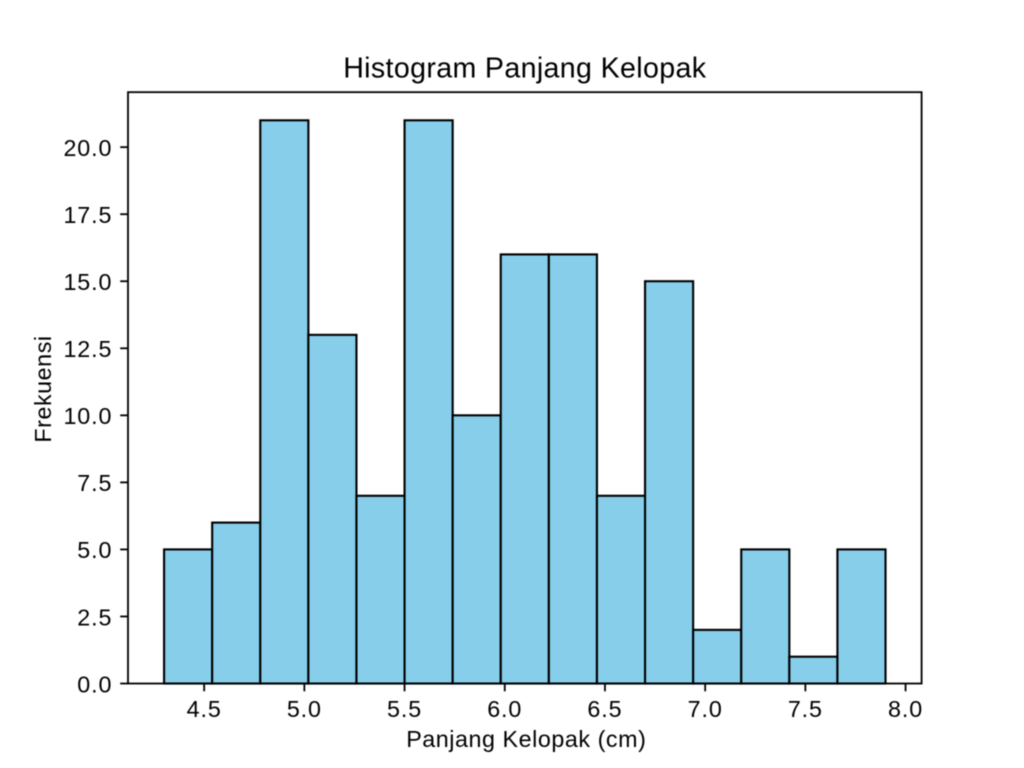 Image resolution: width=1024 pixels, height=768 pixels. What do you see at coordinates (87, 282) in the screenshot?
I see `svg-text: 15.0` at bounding box center [87, 282].